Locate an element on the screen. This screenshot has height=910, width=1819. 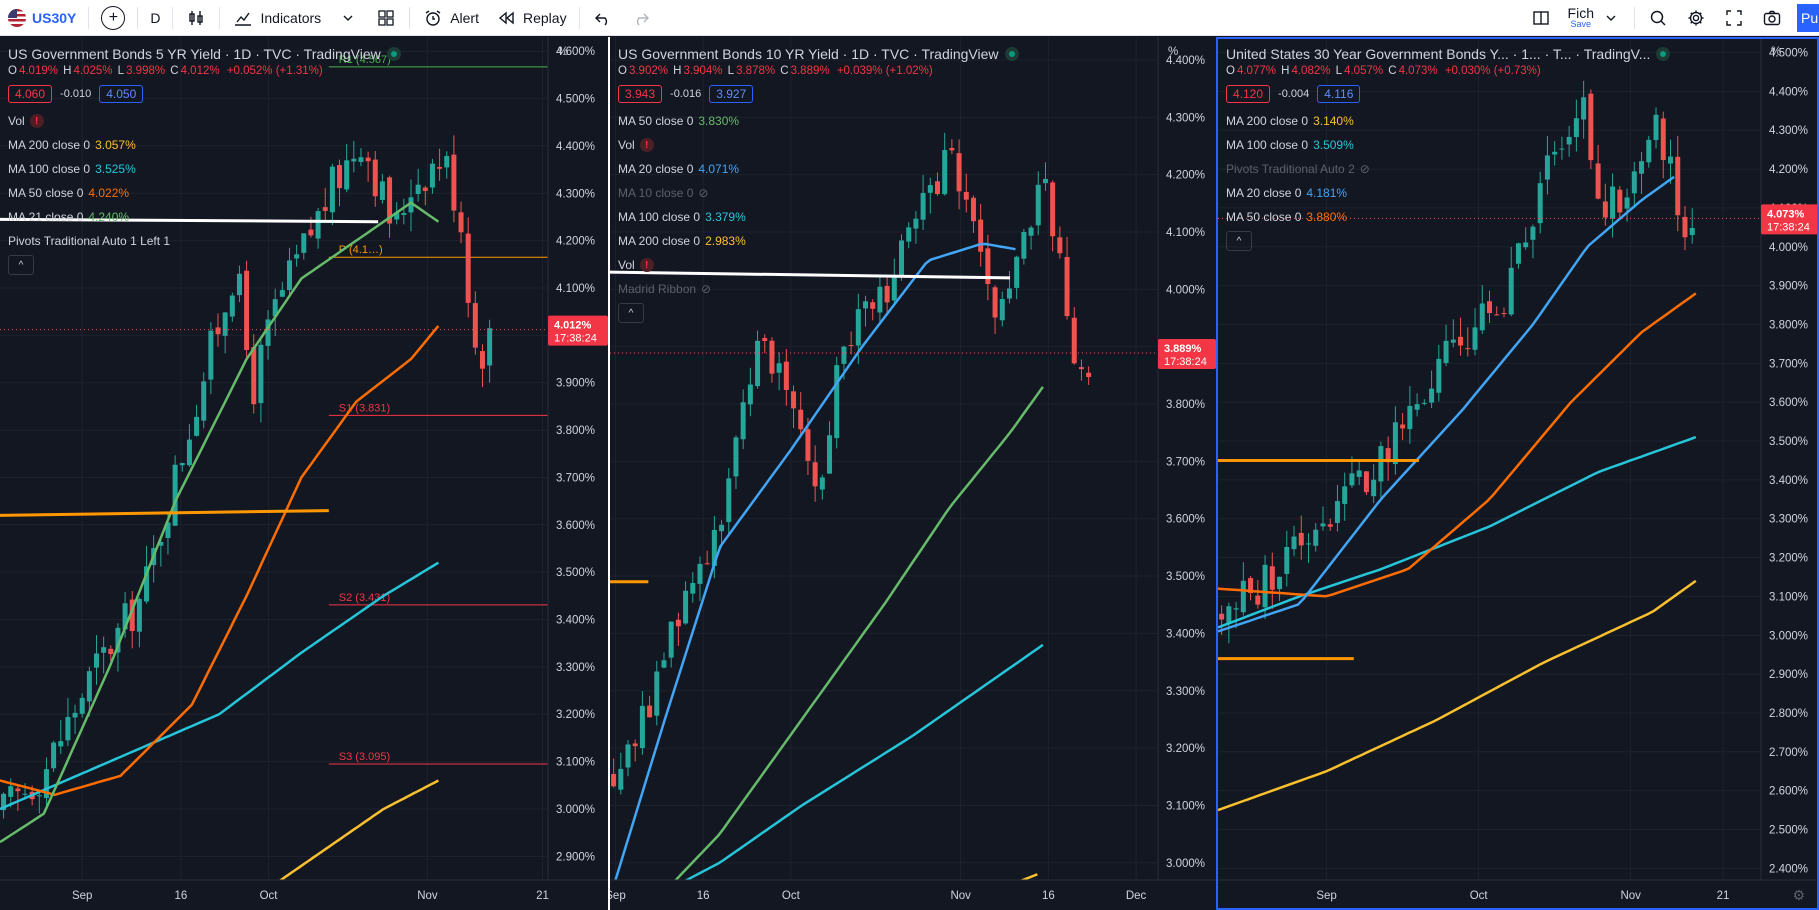
indicators-dropdown is located at coordinates (348, 18).